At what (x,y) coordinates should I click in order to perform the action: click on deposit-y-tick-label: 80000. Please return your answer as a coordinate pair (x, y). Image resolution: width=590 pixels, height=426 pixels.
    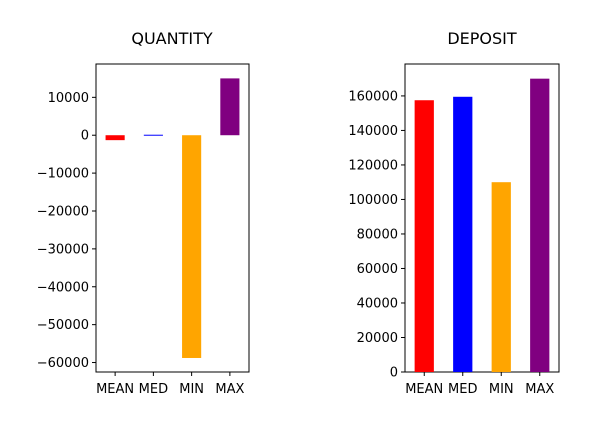
    Looking at the image, I should click on (377, 234).